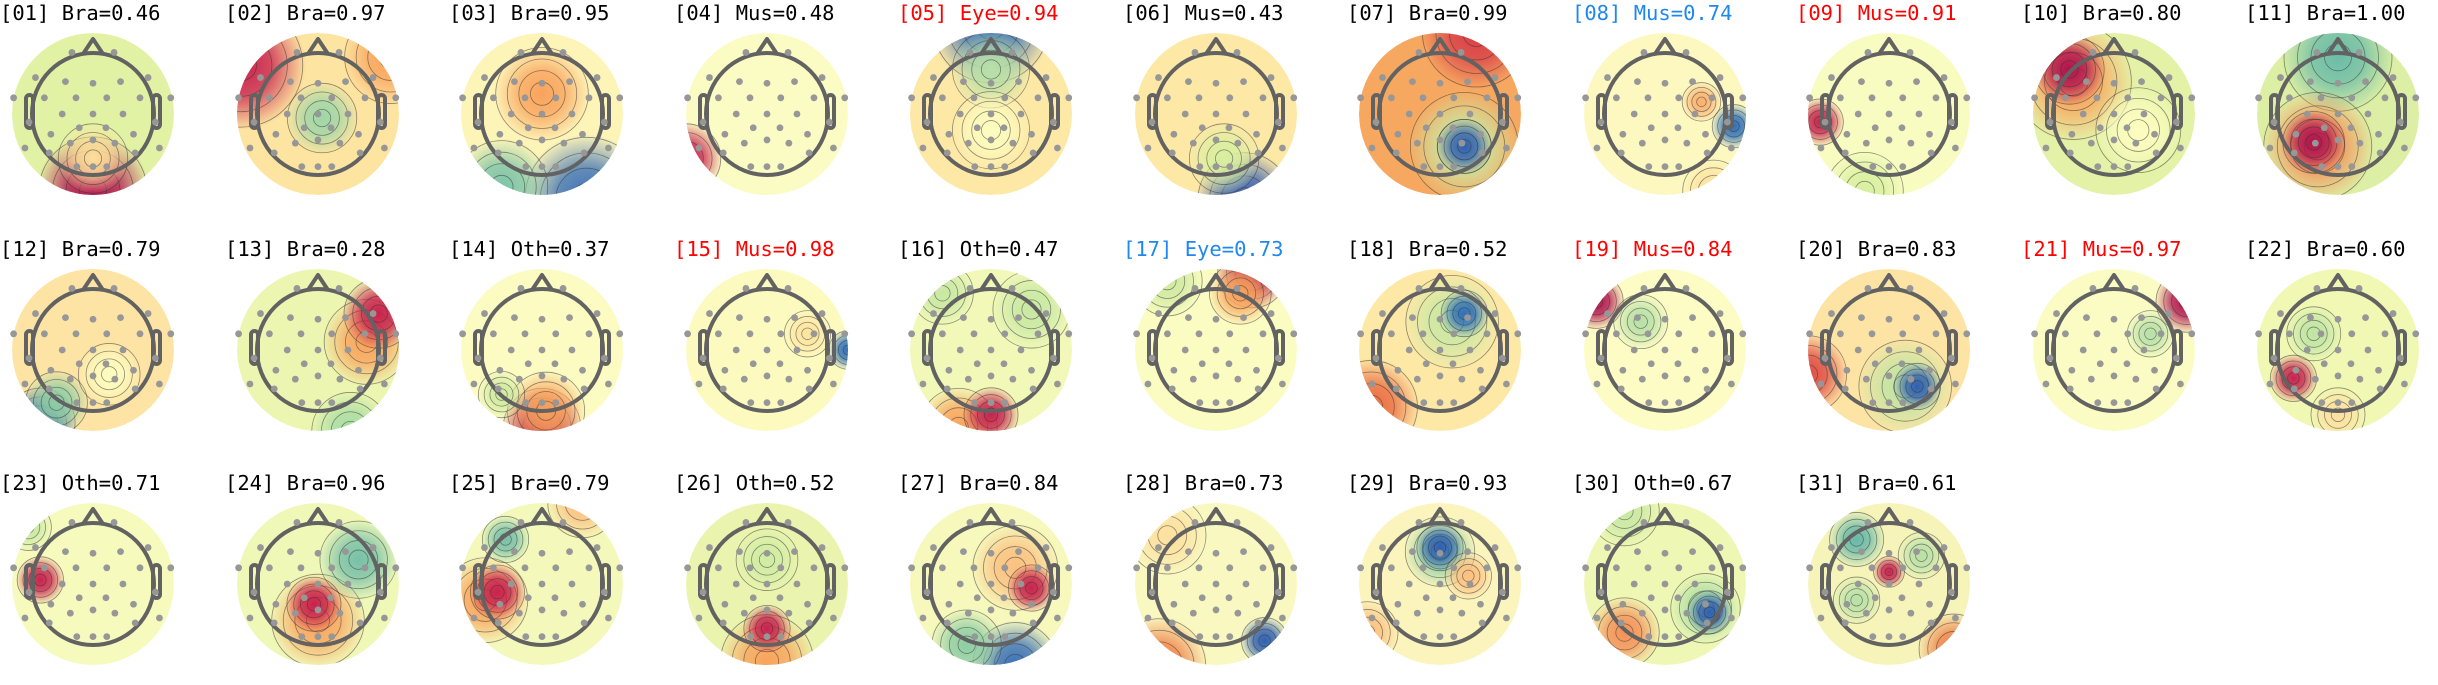  I want to click on topomap-cell-25: [25] Bra=0.79, so click(561, 577).